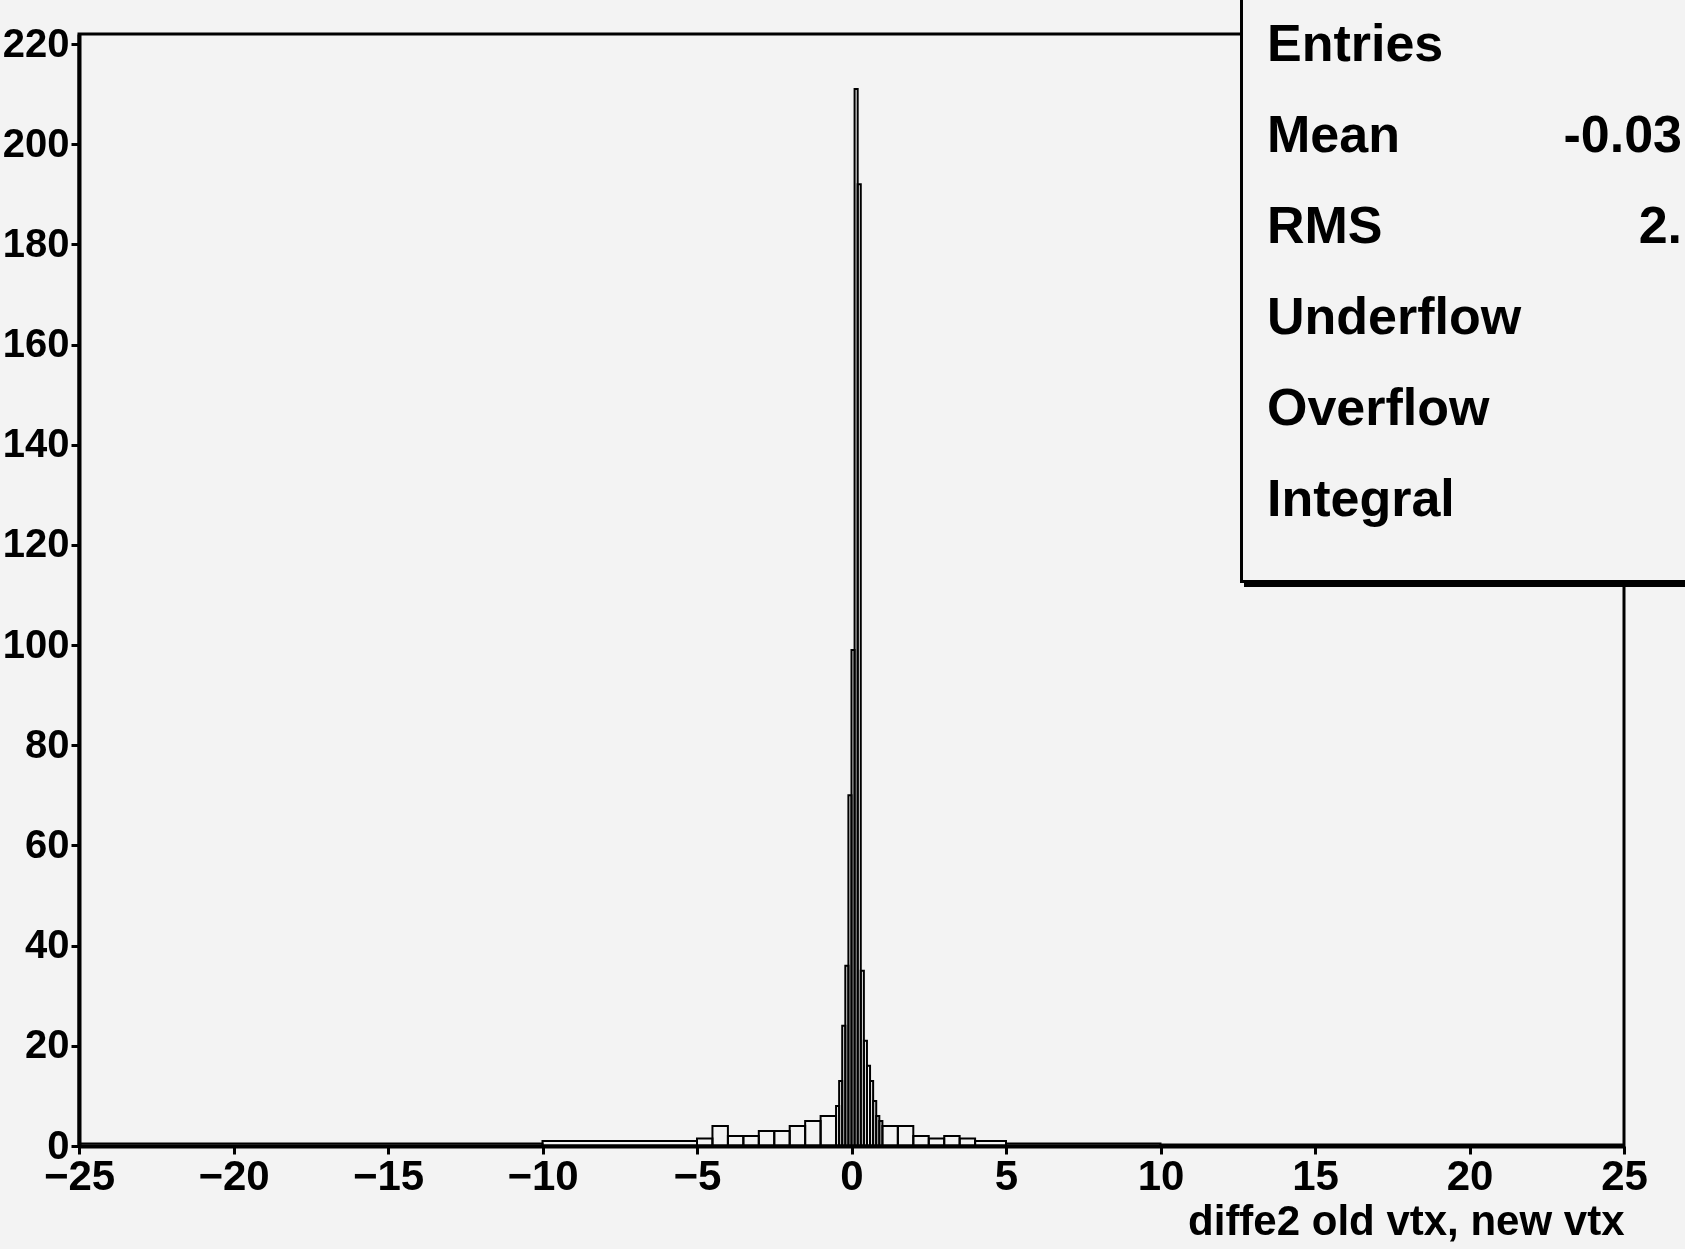  I want to click on x-tick-label: 15, so click(1315, 1175).